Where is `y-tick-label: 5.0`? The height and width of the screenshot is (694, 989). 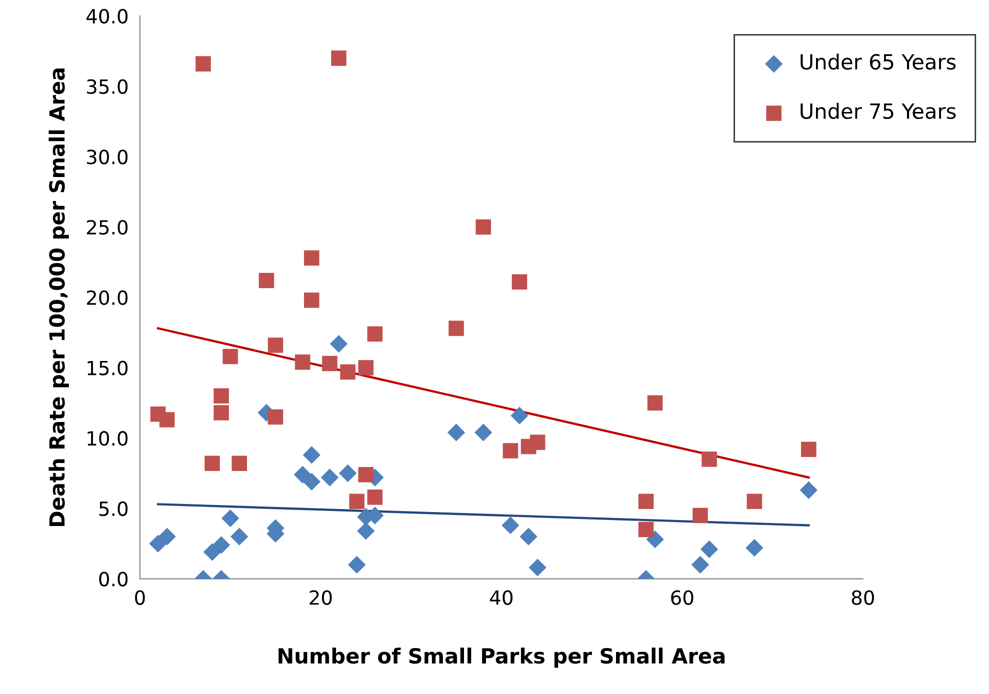 y-tick-label: 5.0 is located at coordinates (113, 508).